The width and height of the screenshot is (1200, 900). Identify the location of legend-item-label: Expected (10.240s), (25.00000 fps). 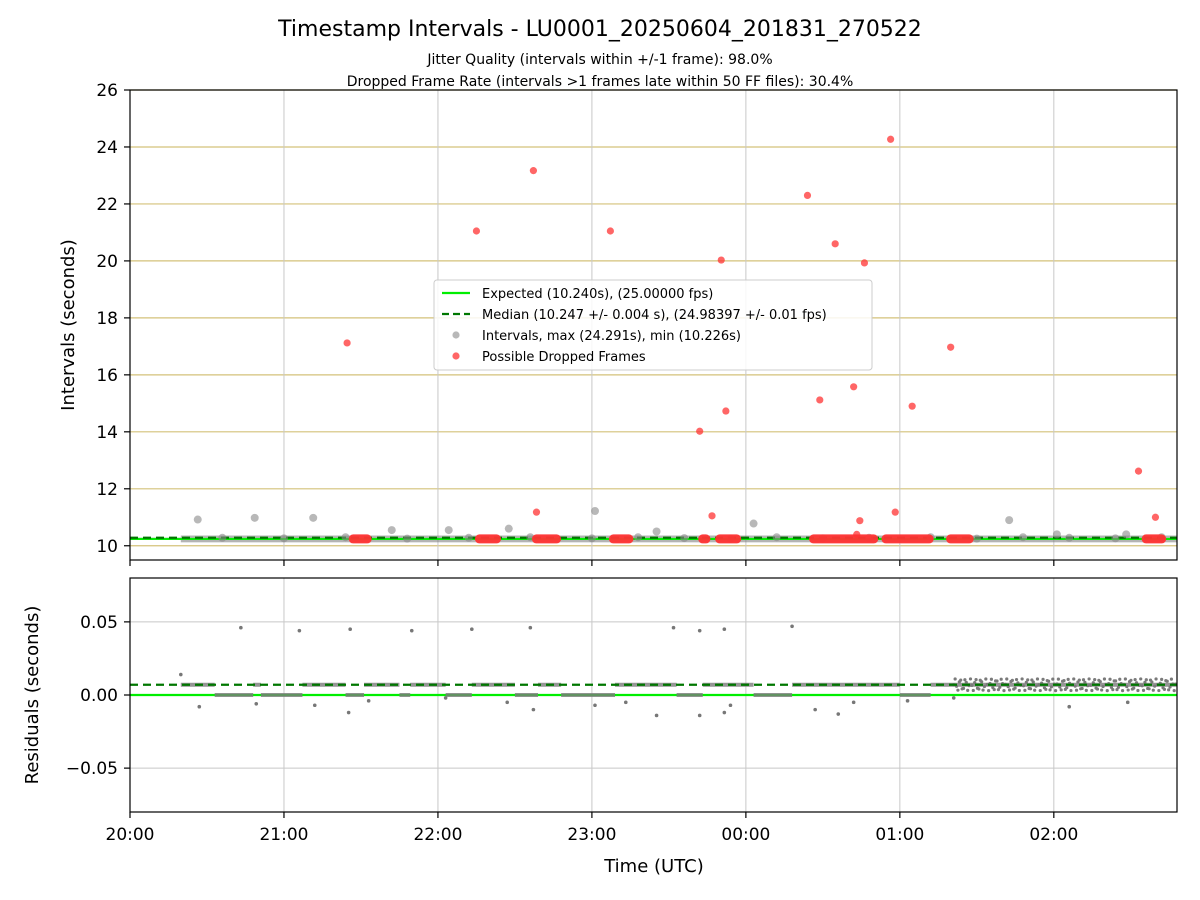
(597, 294).